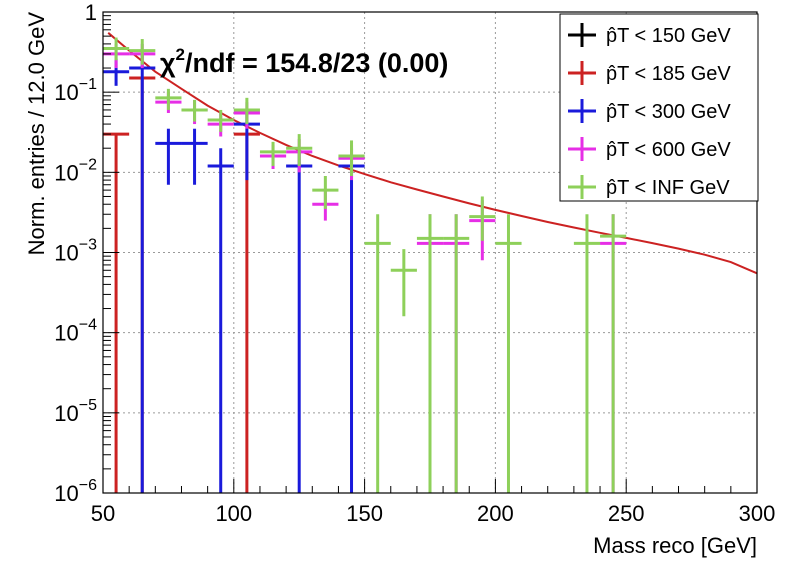 The width and height of the screenshot is (798, 575). I want to click on legend-entry: p̂T < 300 GeV, so click(649, 111).